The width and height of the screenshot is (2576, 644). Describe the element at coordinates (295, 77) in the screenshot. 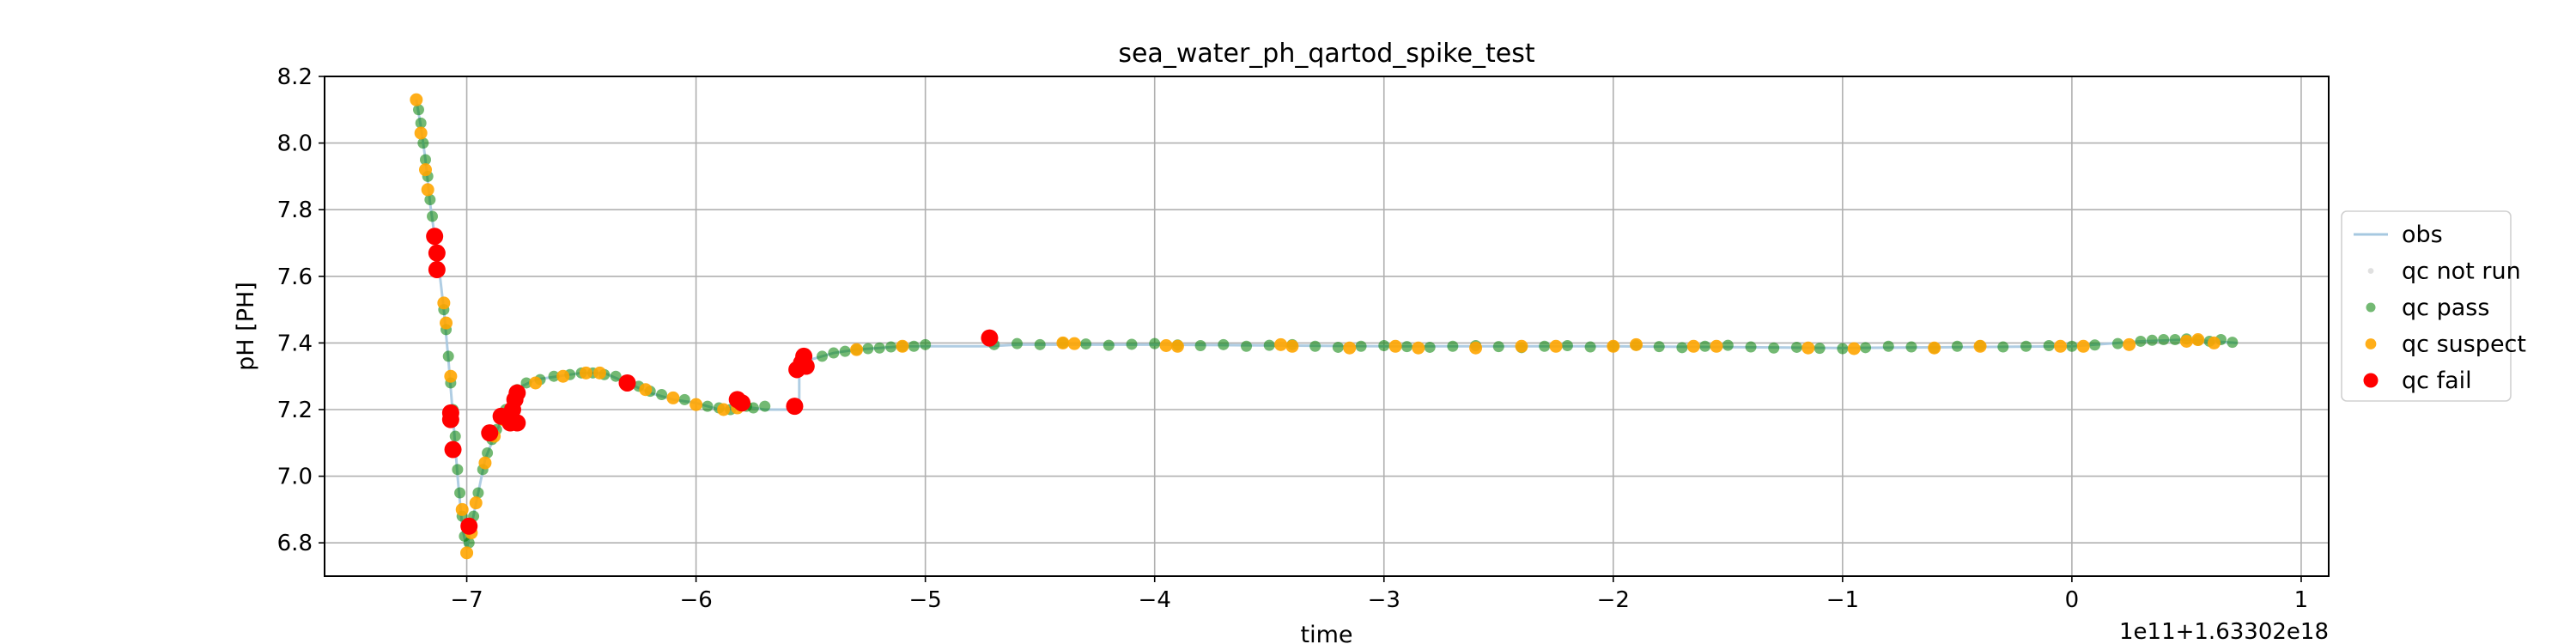

I see `y-tick-label: 8.2` at that location.